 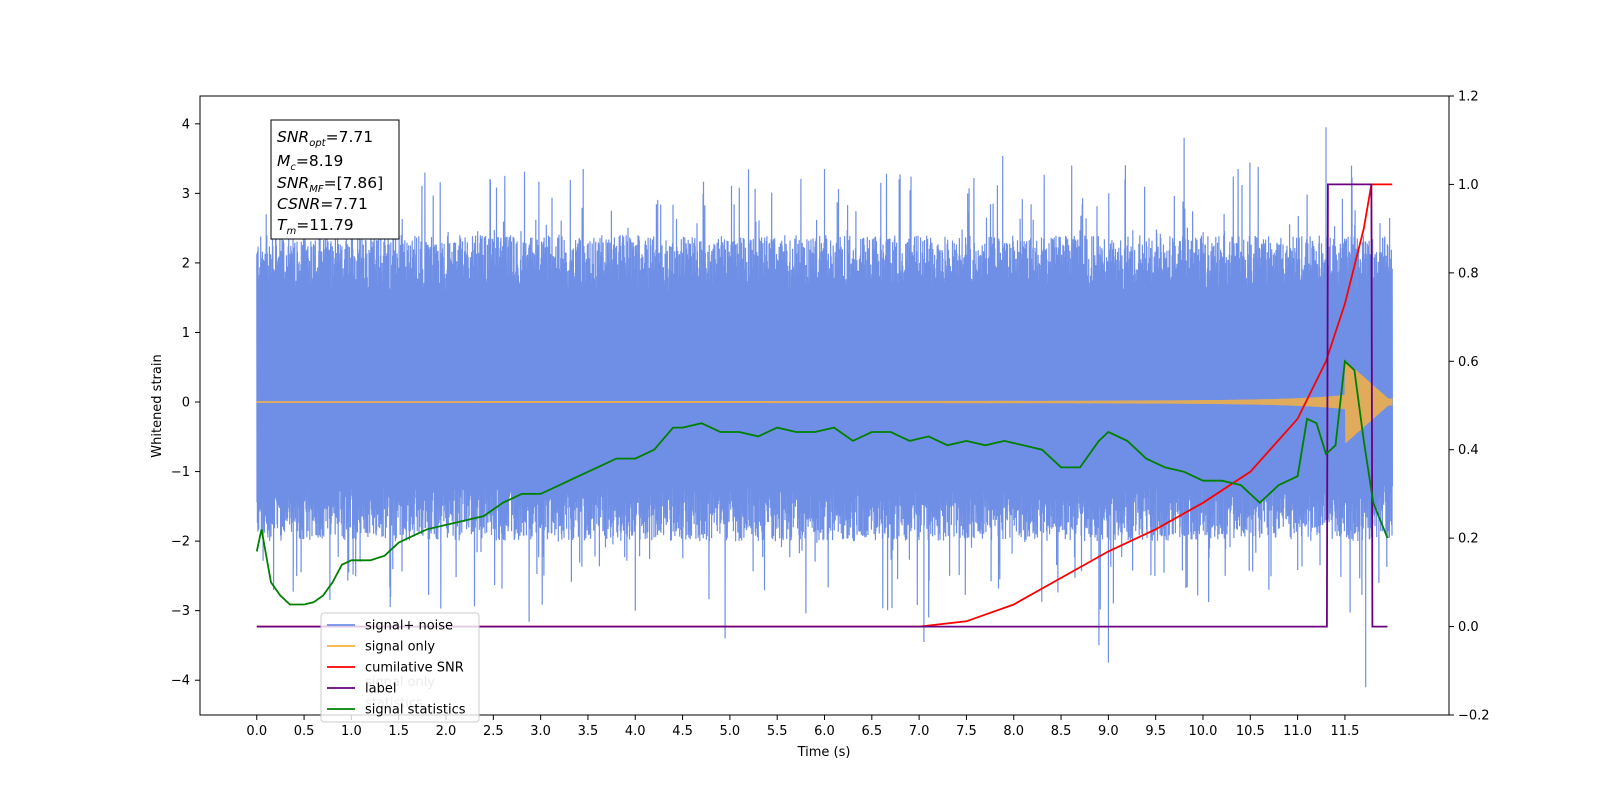 What do you see at coordinates (871, 731) in the screenshot?
I see `x-tick-label: 6.5` at bounding box center [871, 731].